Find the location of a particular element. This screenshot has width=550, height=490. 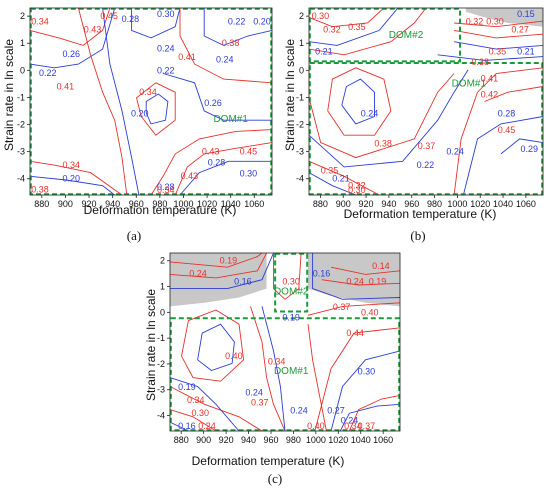

contour-label: 0.37 is located at coordinates (342, 307).